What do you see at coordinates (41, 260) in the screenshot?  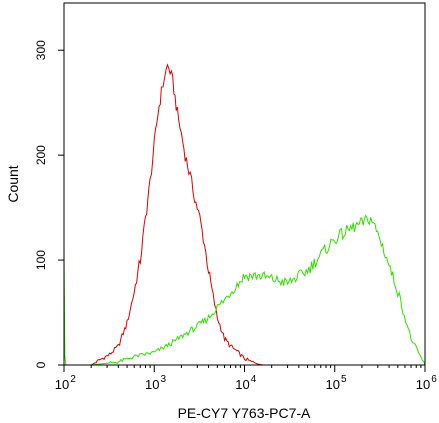 I see `y-tick-label: 100` at bounding box center [41, 260].